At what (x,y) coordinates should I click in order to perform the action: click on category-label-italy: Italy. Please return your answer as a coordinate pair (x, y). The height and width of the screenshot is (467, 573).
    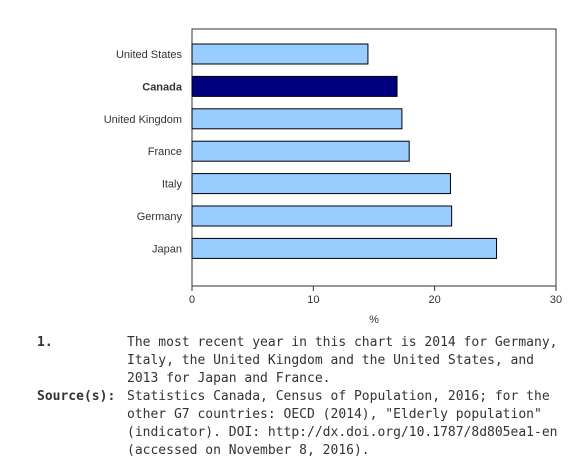
    Looking at the image, I should click on (172, 185).